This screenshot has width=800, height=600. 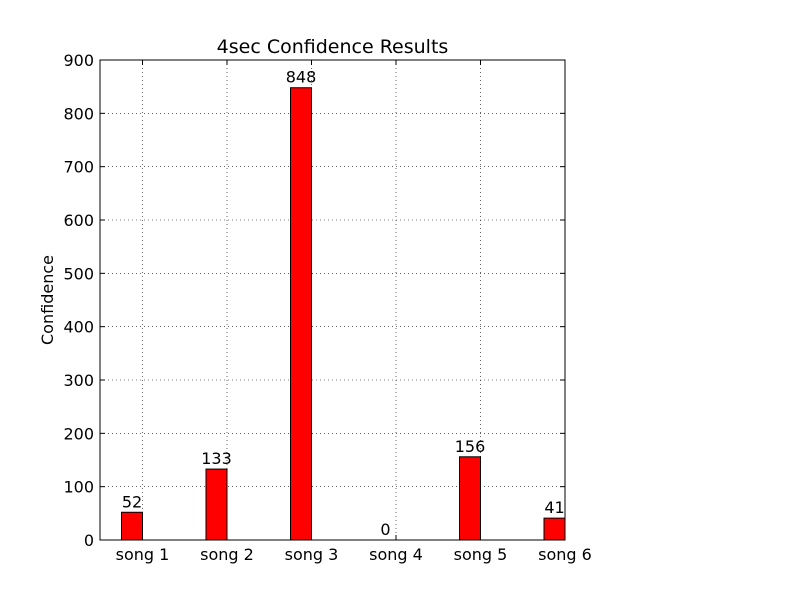 What do you see at coordinates (470, 446) in the screenshot?
I see `data-label-song-5: 156` at bounding box center [470, 446].